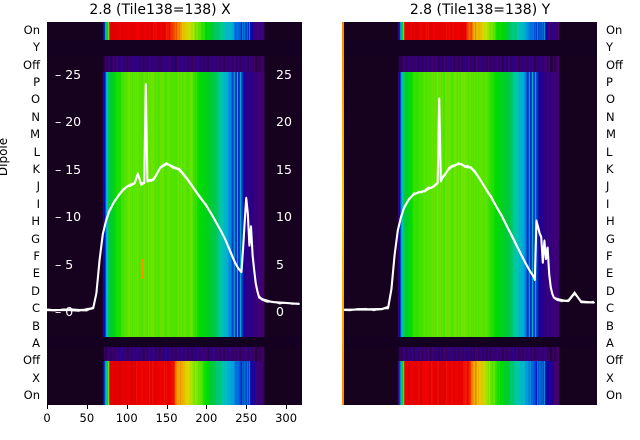  I want to click on panel-x-band-purple-lower, so click(174, 354).